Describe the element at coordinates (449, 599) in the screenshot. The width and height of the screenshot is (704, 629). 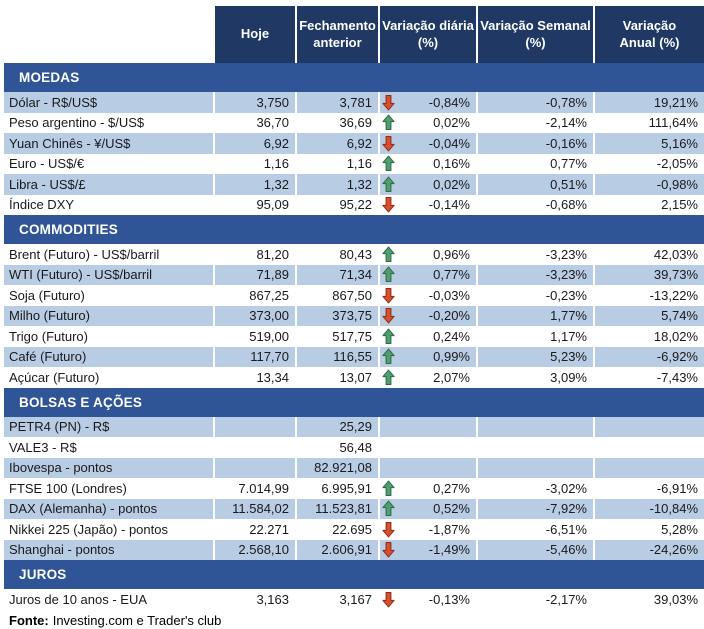
I see `daily-variation-value: -0,13%` at that location.